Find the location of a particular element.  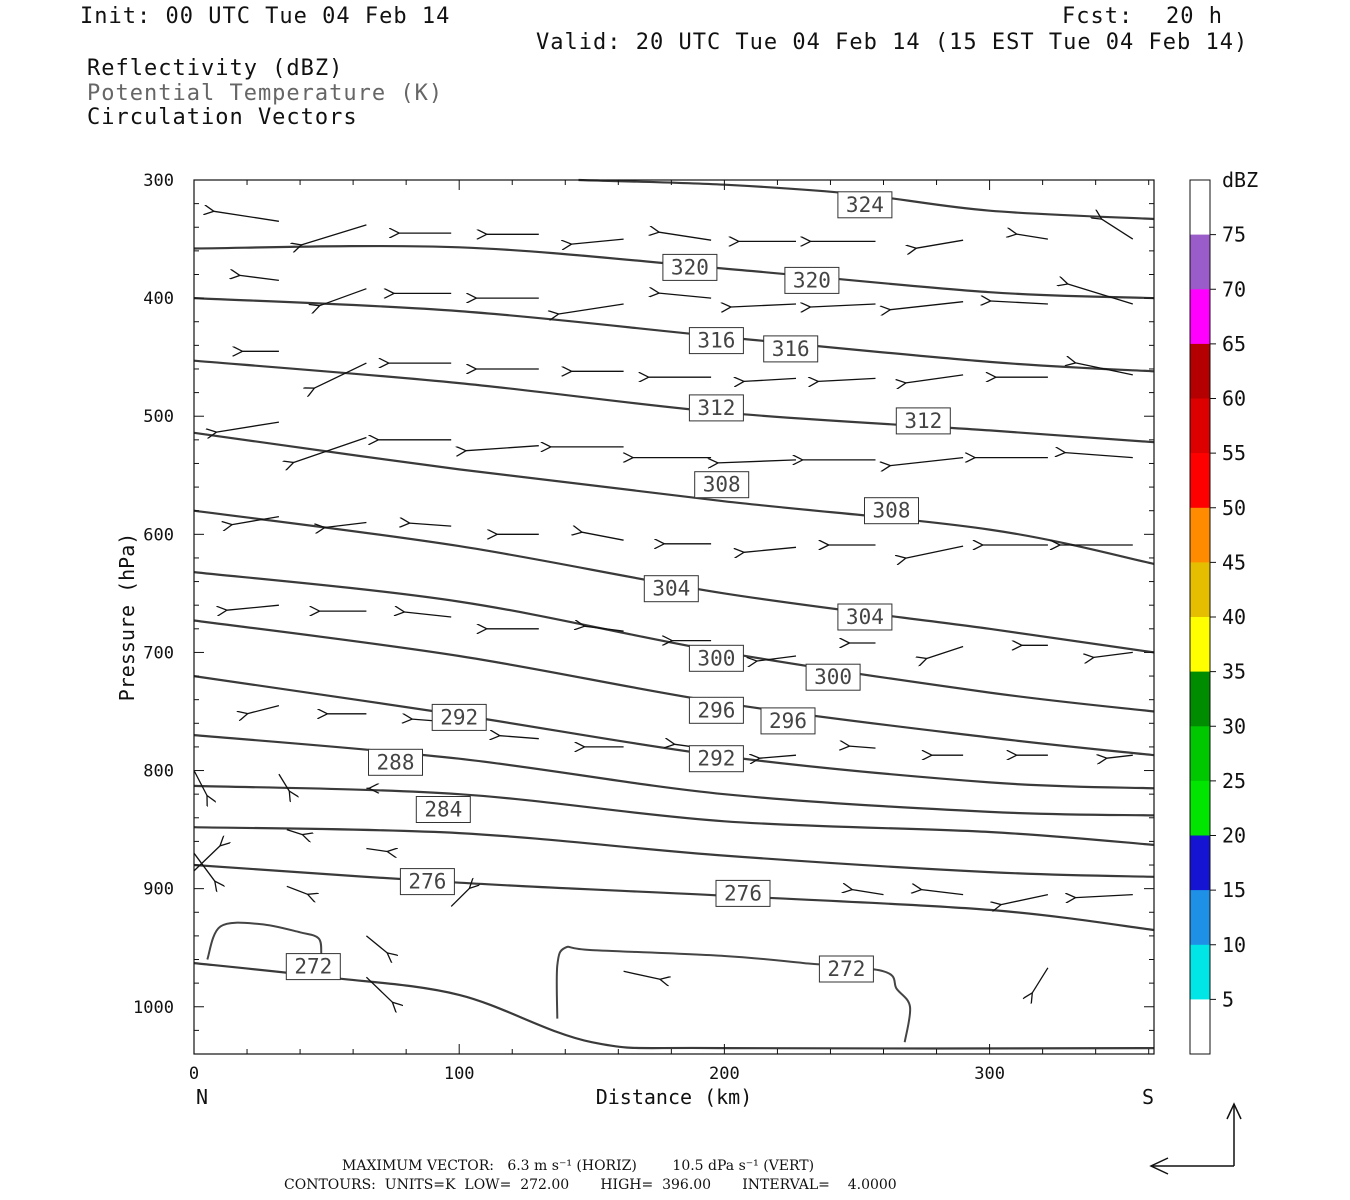

contour-label: 292 is located at coordinates (716, 759).